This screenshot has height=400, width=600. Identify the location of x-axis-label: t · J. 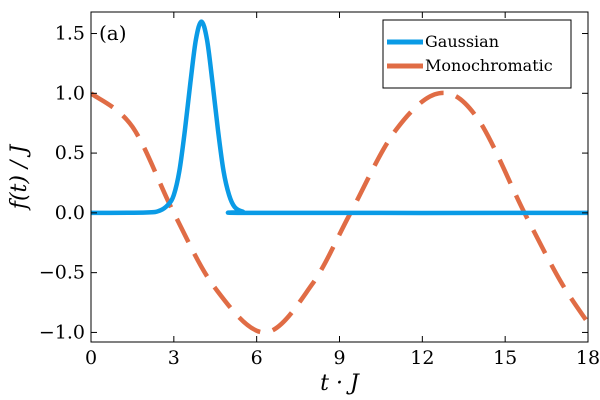
(340, 383).